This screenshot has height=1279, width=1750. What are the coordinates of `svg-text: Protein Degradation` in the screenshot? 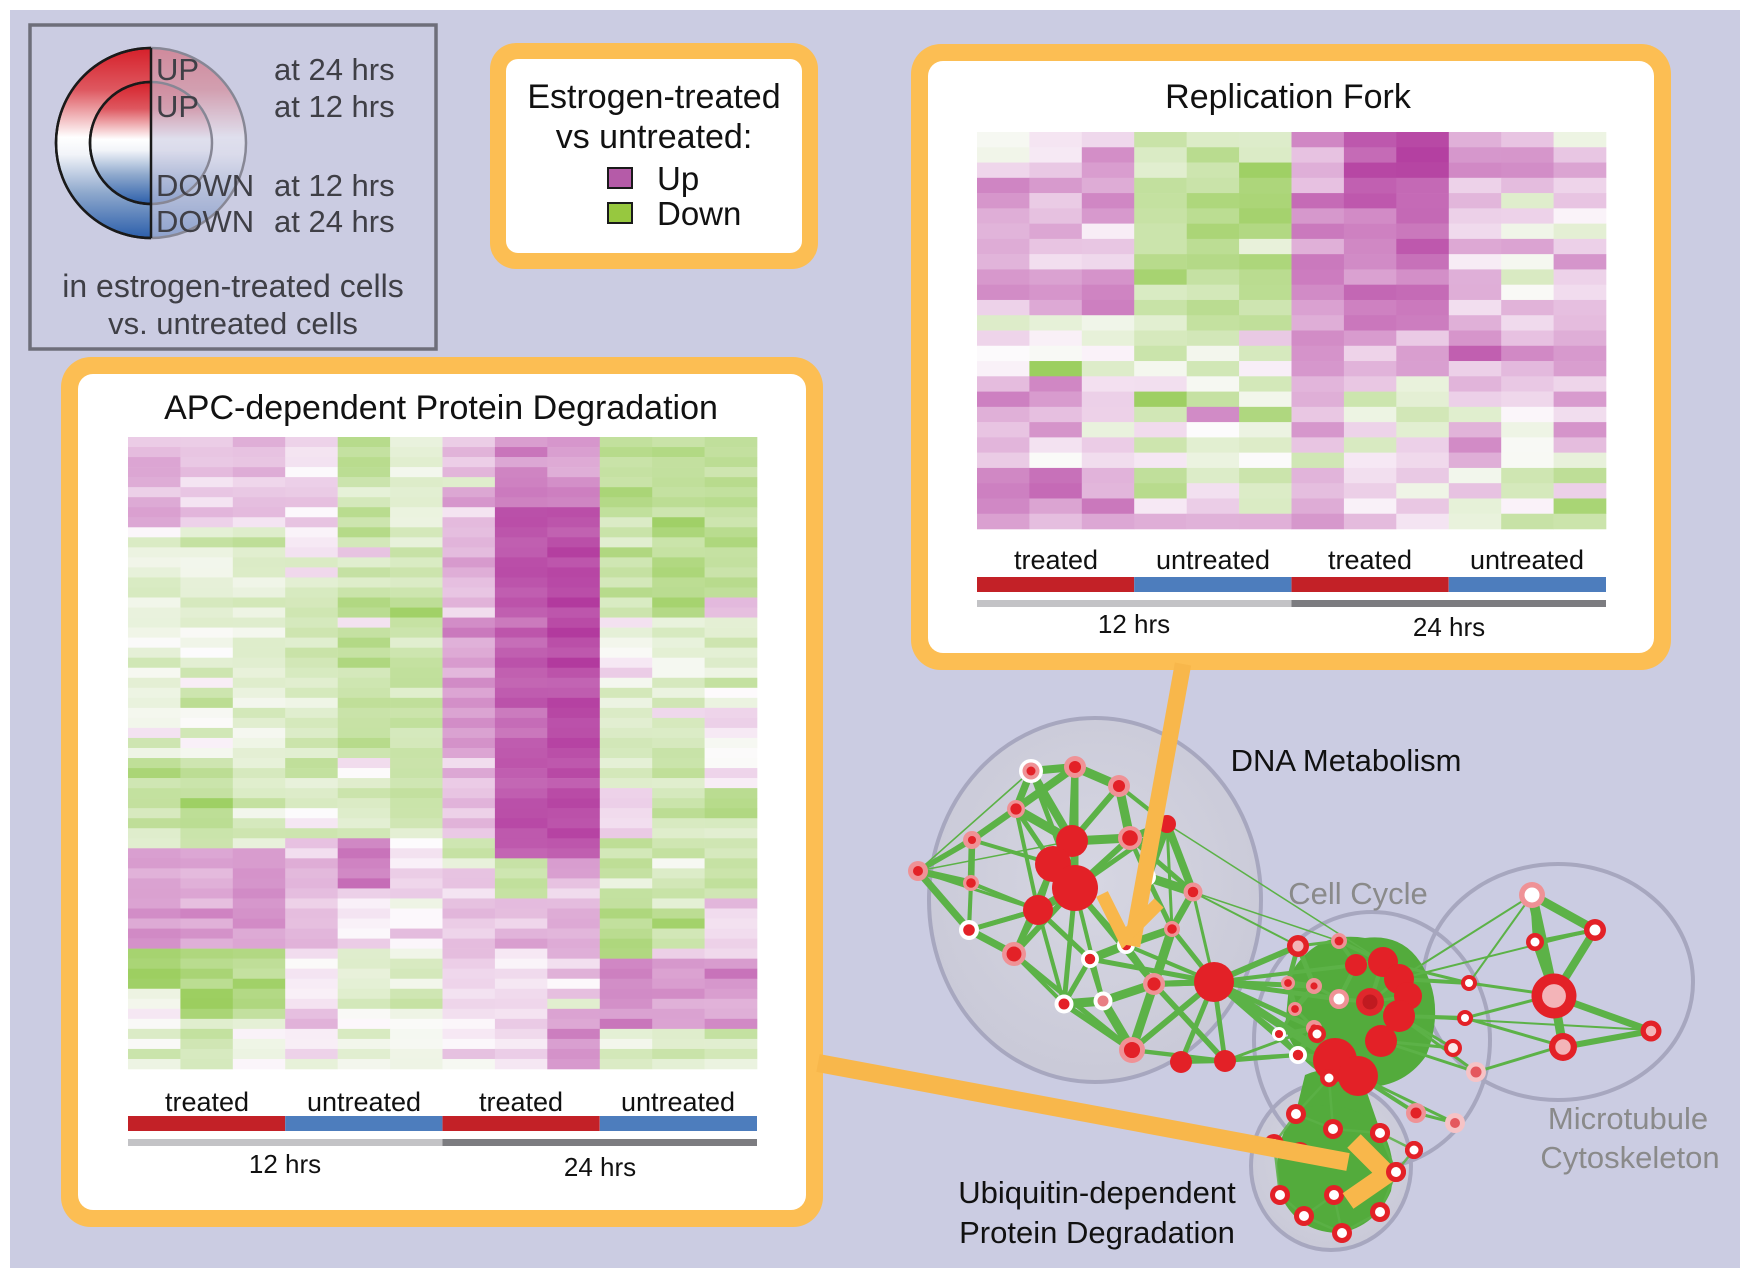 It's located at (1097, 1232).